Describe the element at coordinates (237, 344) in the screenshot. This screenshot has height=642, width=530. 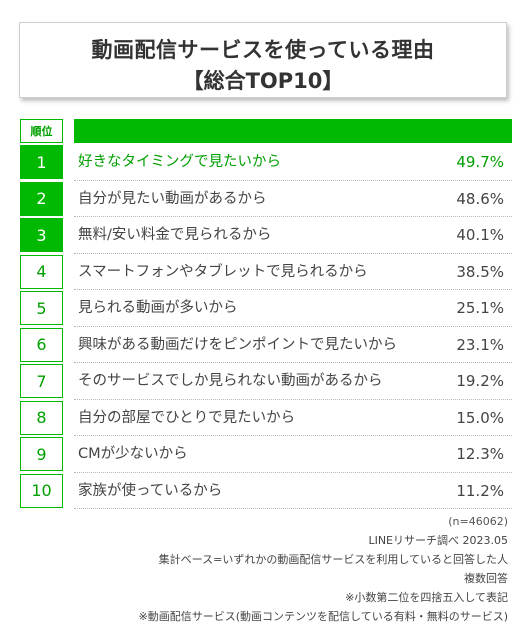
I see `reason-label: 興味がある動画だけをピンポイントで見たいから` at that location.